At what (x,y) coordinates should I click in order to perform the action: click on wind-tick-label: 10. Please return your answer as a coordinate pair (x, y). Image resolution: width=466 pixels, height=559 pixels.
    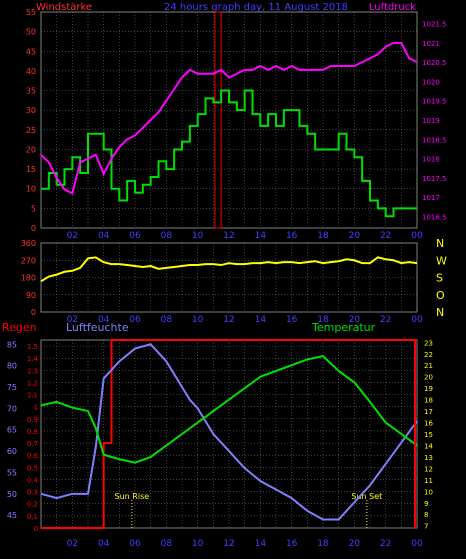
    Looking at the image, I should click on (31, 189).